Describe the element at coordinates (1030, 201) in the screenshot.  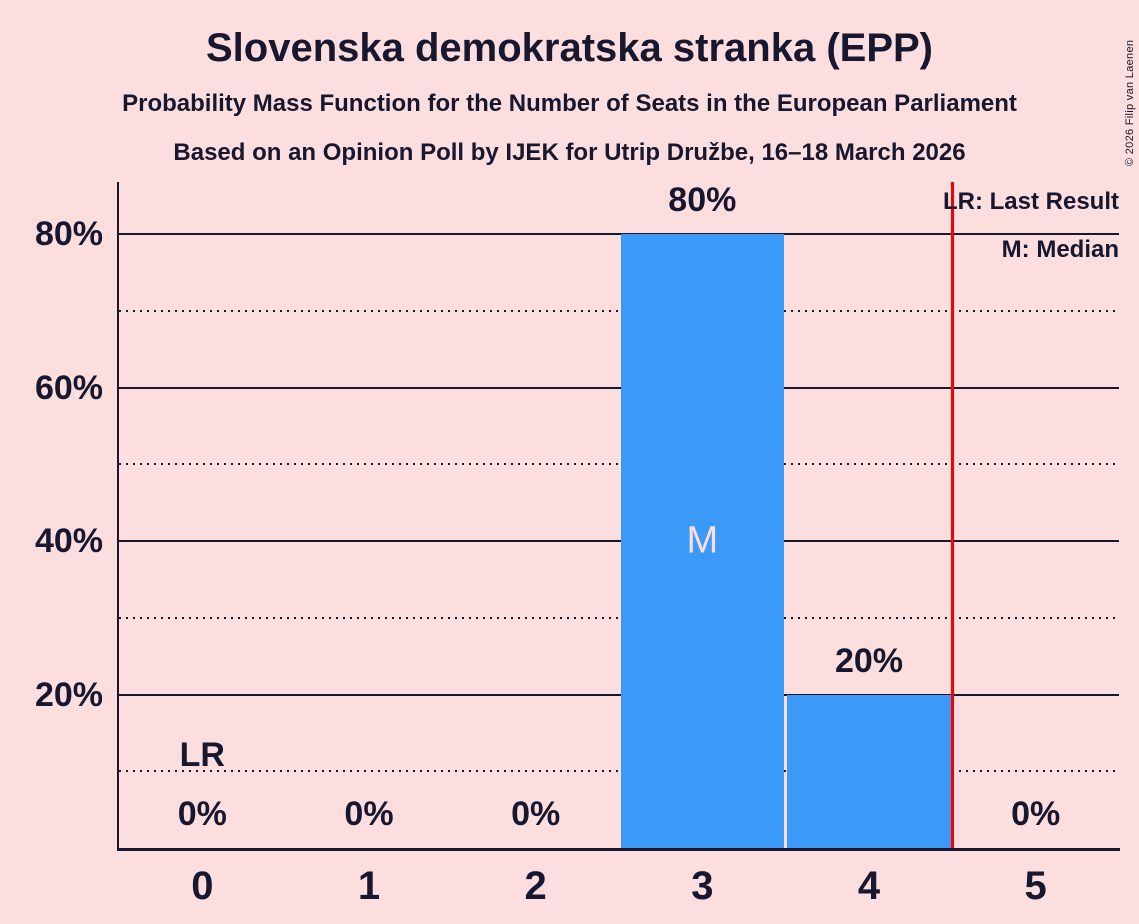
I see `legend-last-result: LR: Last Result` at that location.